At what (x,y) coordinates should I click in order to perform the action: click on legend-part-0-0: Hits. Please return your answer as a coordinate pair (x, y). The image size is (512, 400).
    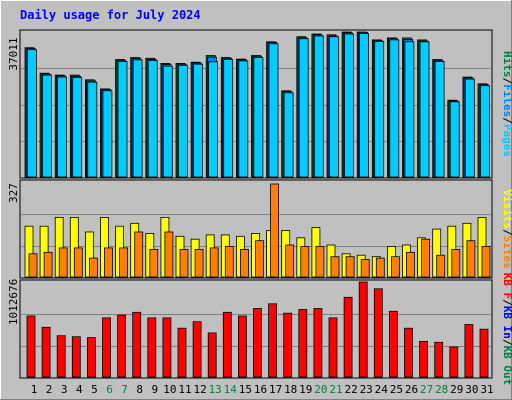
    Looking at the image, I should click on (506, 64).